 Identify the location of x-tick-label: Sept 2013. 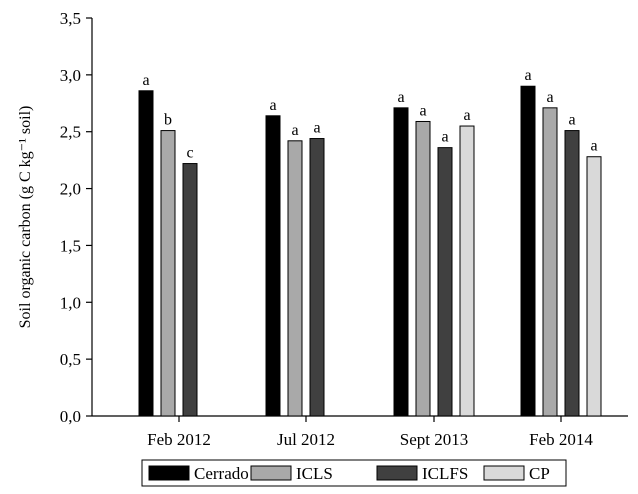
(434, 439).